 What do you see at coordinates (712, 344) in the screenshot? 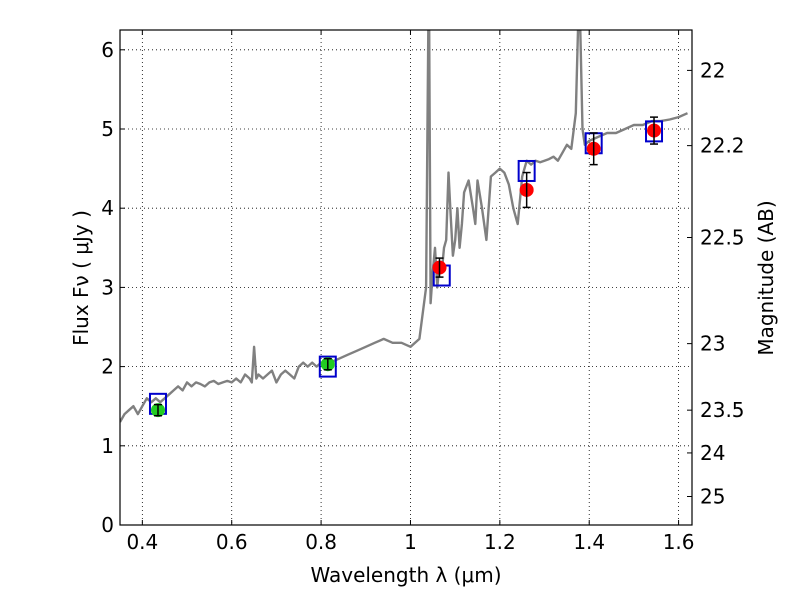
I see `y2-tick-label: 23` at bounding box center [712, 344].